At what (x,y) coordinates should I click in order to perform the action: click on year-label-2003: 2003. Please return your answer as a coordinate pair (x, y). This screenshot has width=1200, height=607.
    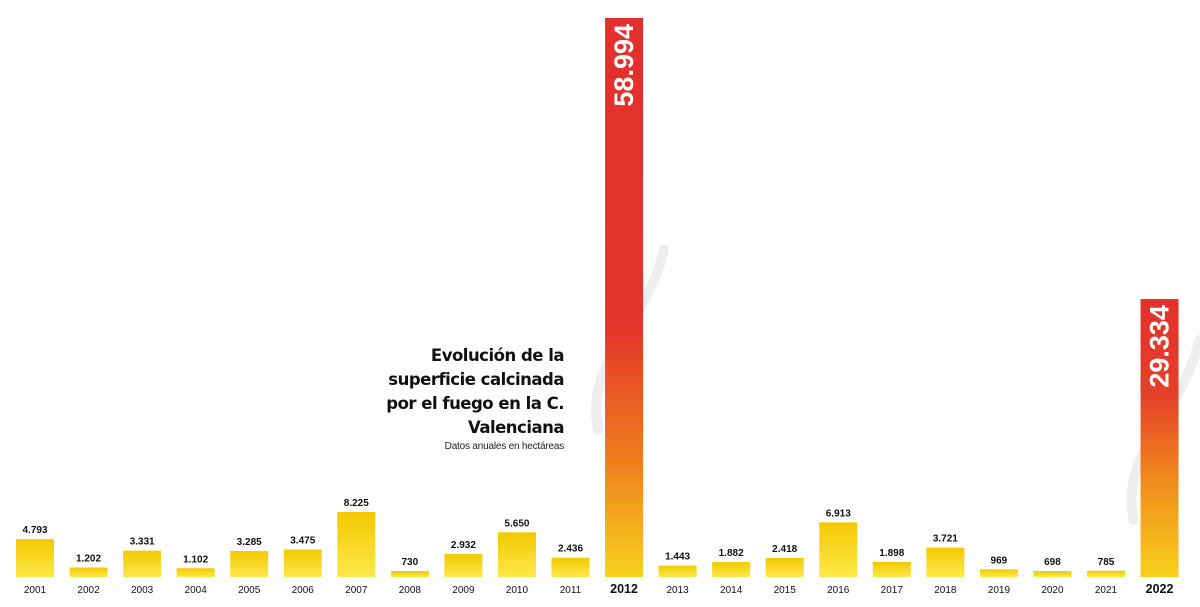
    Looking at the image, I should click on (142, 590).